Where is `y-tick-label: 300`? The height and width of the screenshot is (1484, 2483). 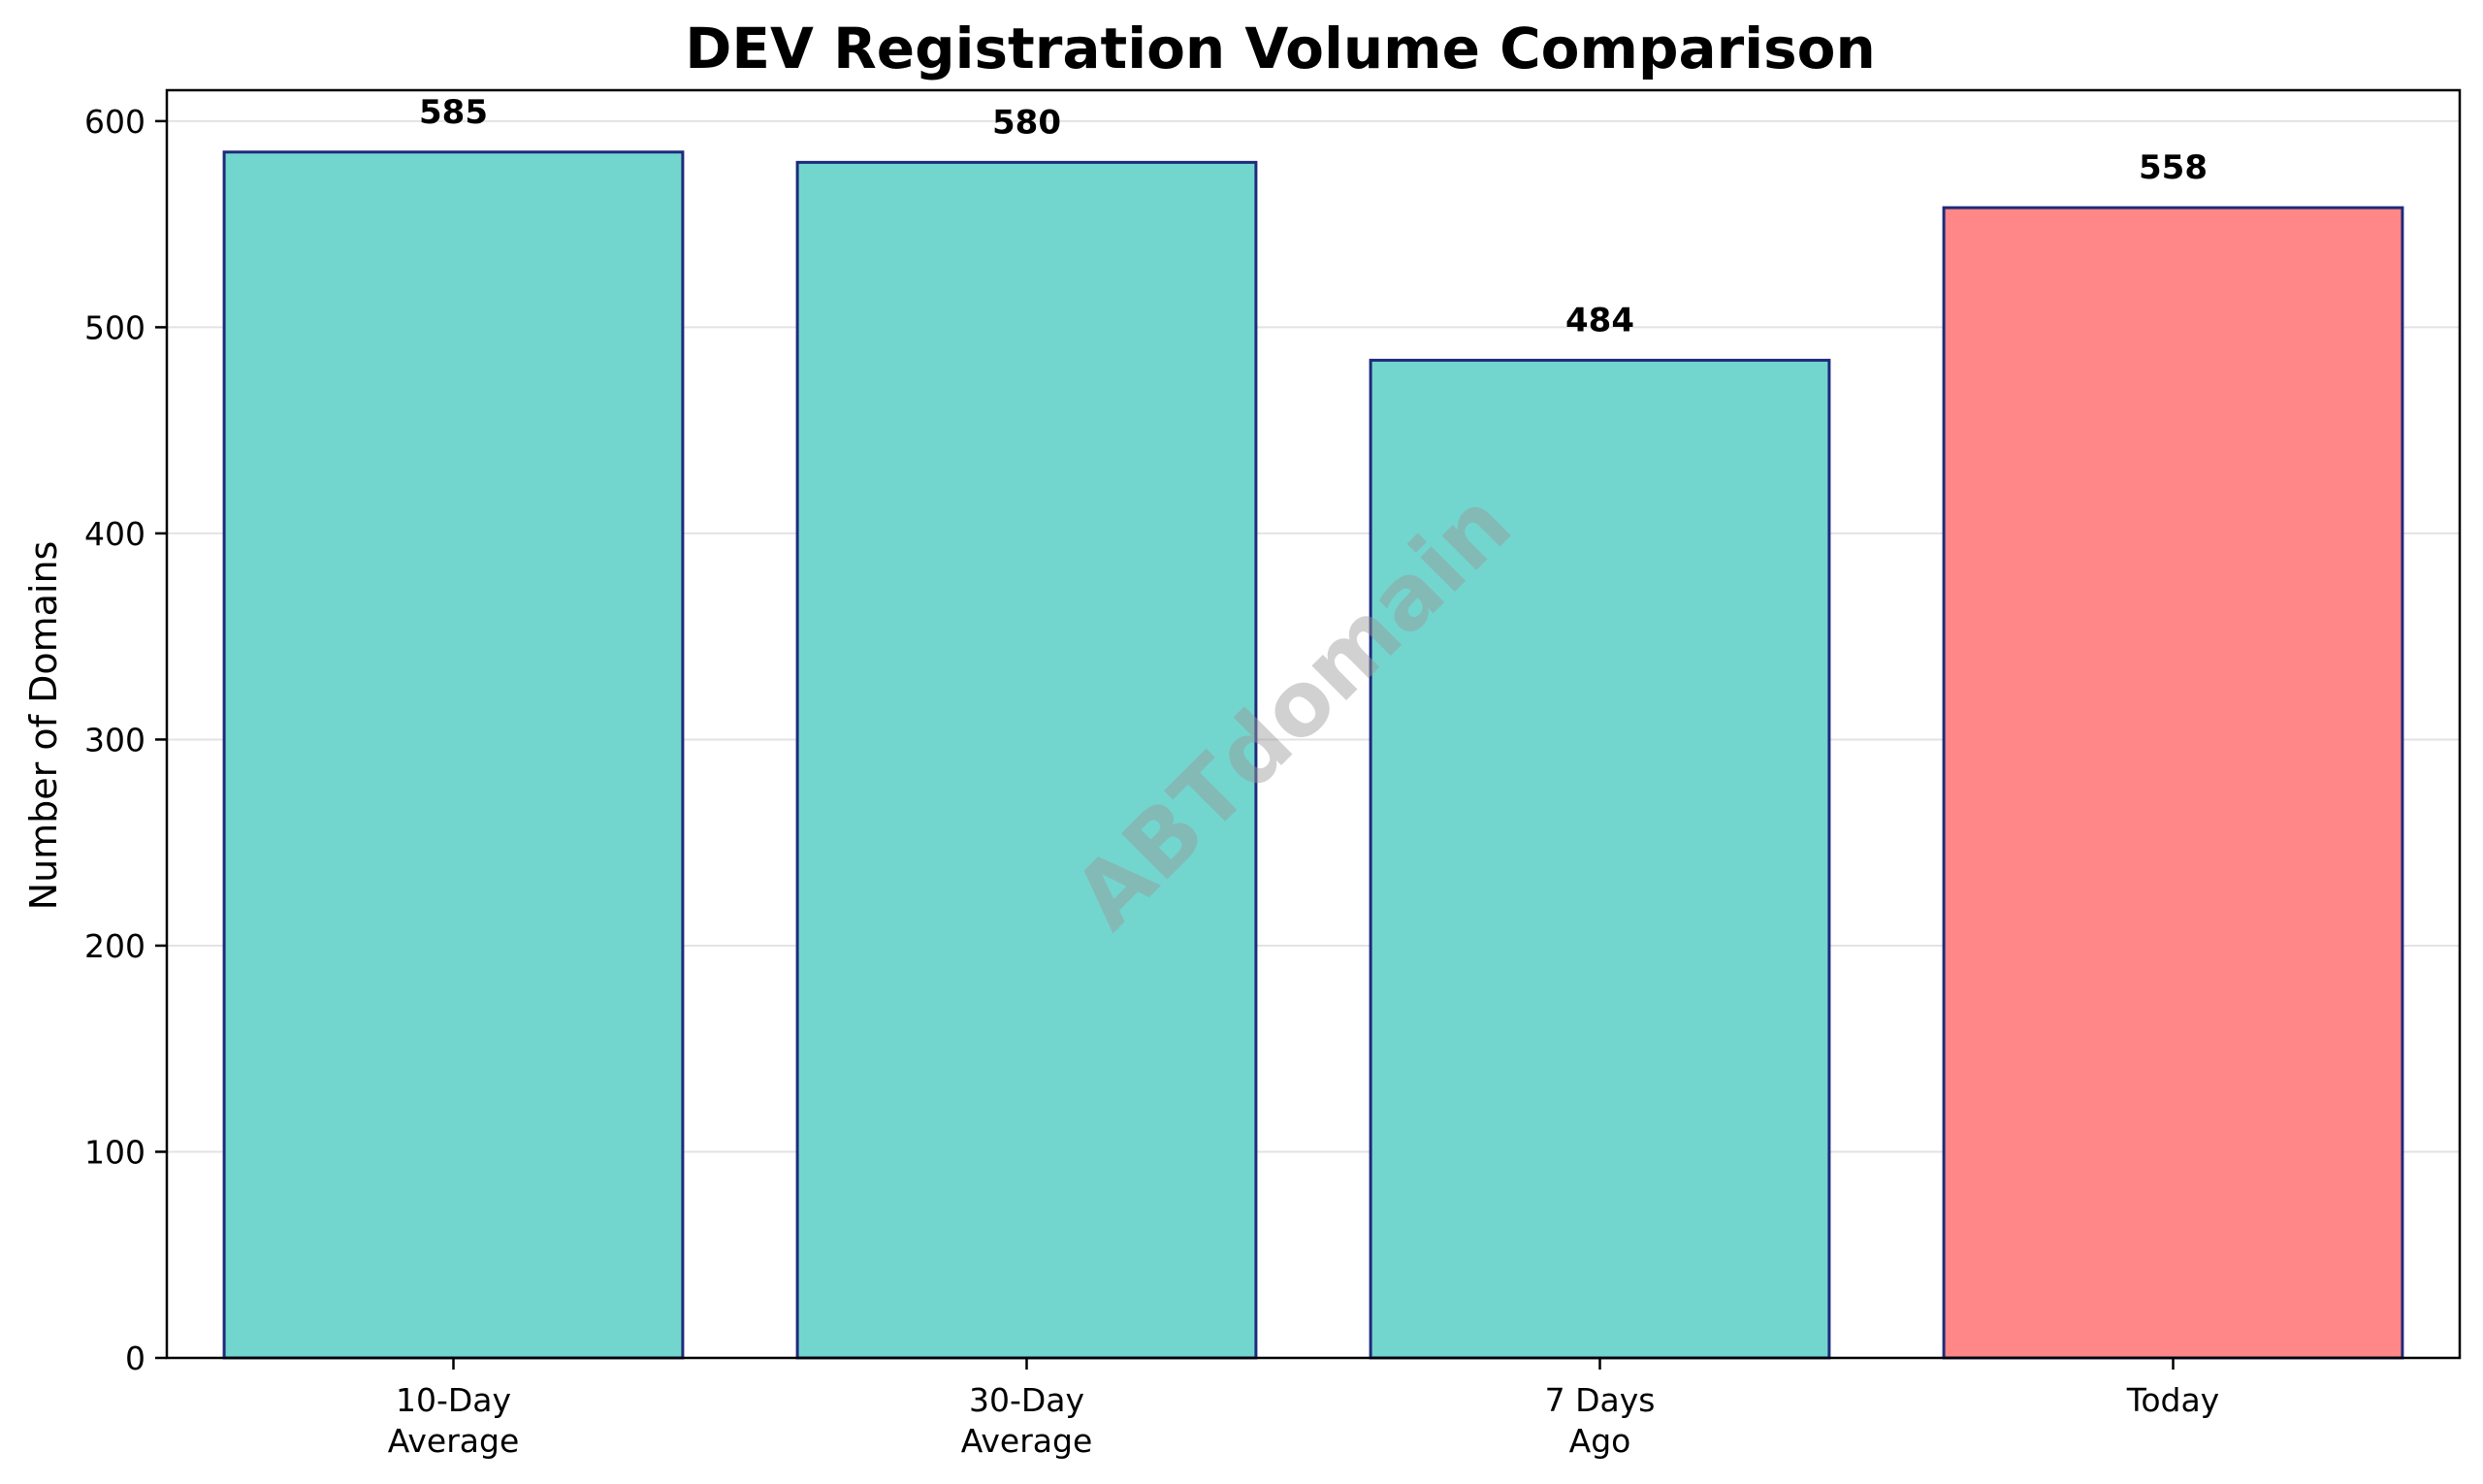
y-tick-label: 300 is located at coordinates (115, 739).